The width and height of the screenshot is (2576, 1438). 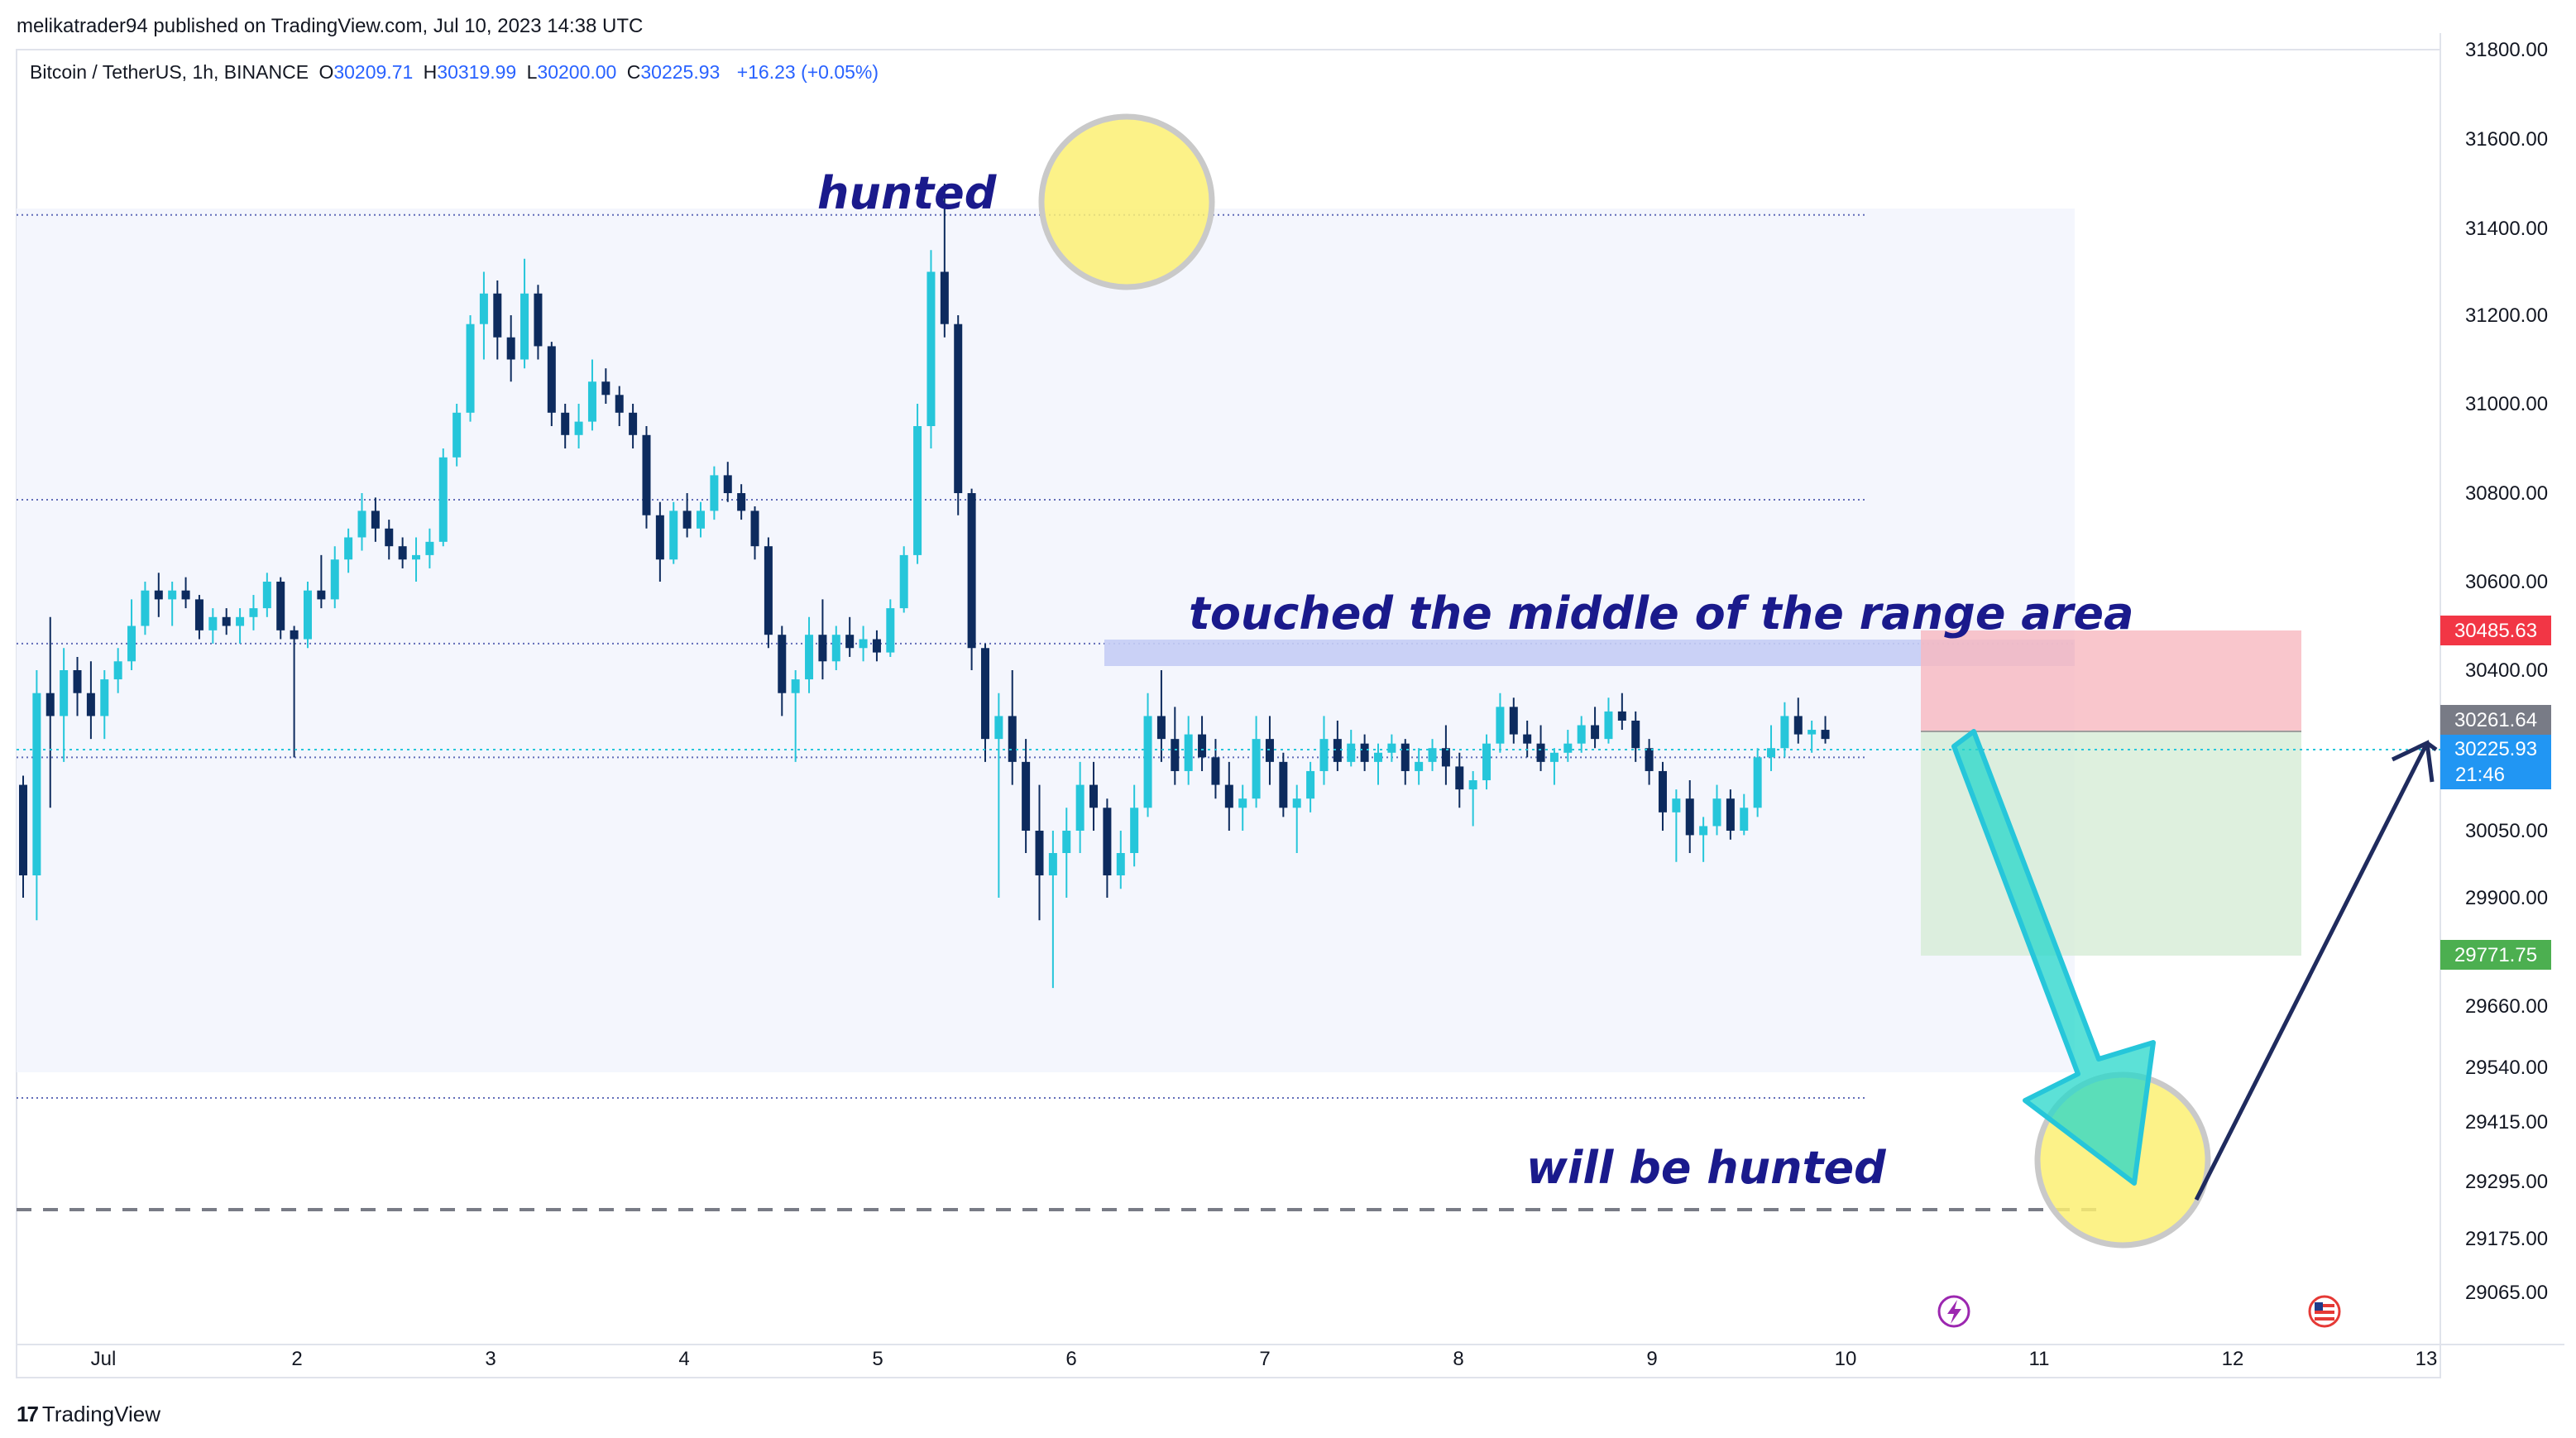 I want to click on time-tick-label: Jul, so click(x=104, y=1359).